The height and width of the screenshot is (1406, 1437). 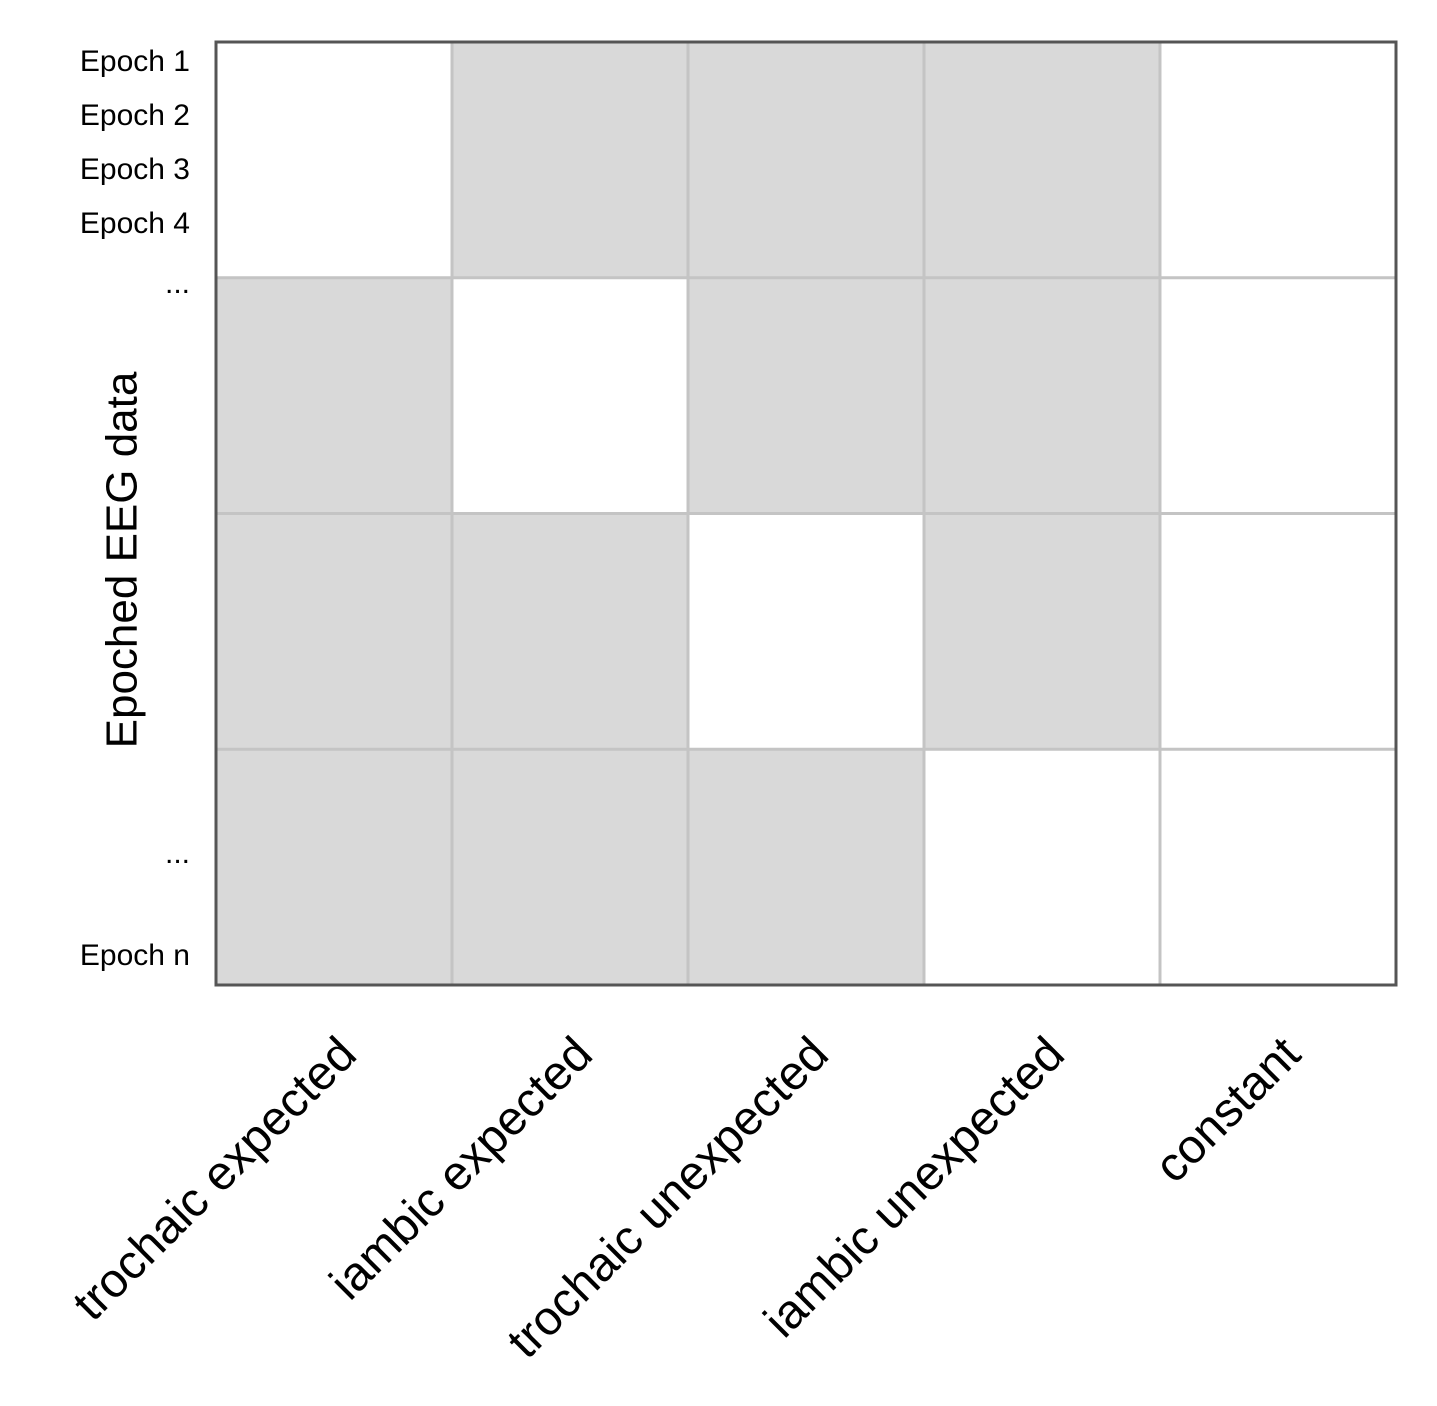 What do you see at coordinates (122, 559) in the screenshot?
I see `y-axis-label: Epoched EEG data` at bounding box center [122, 559].